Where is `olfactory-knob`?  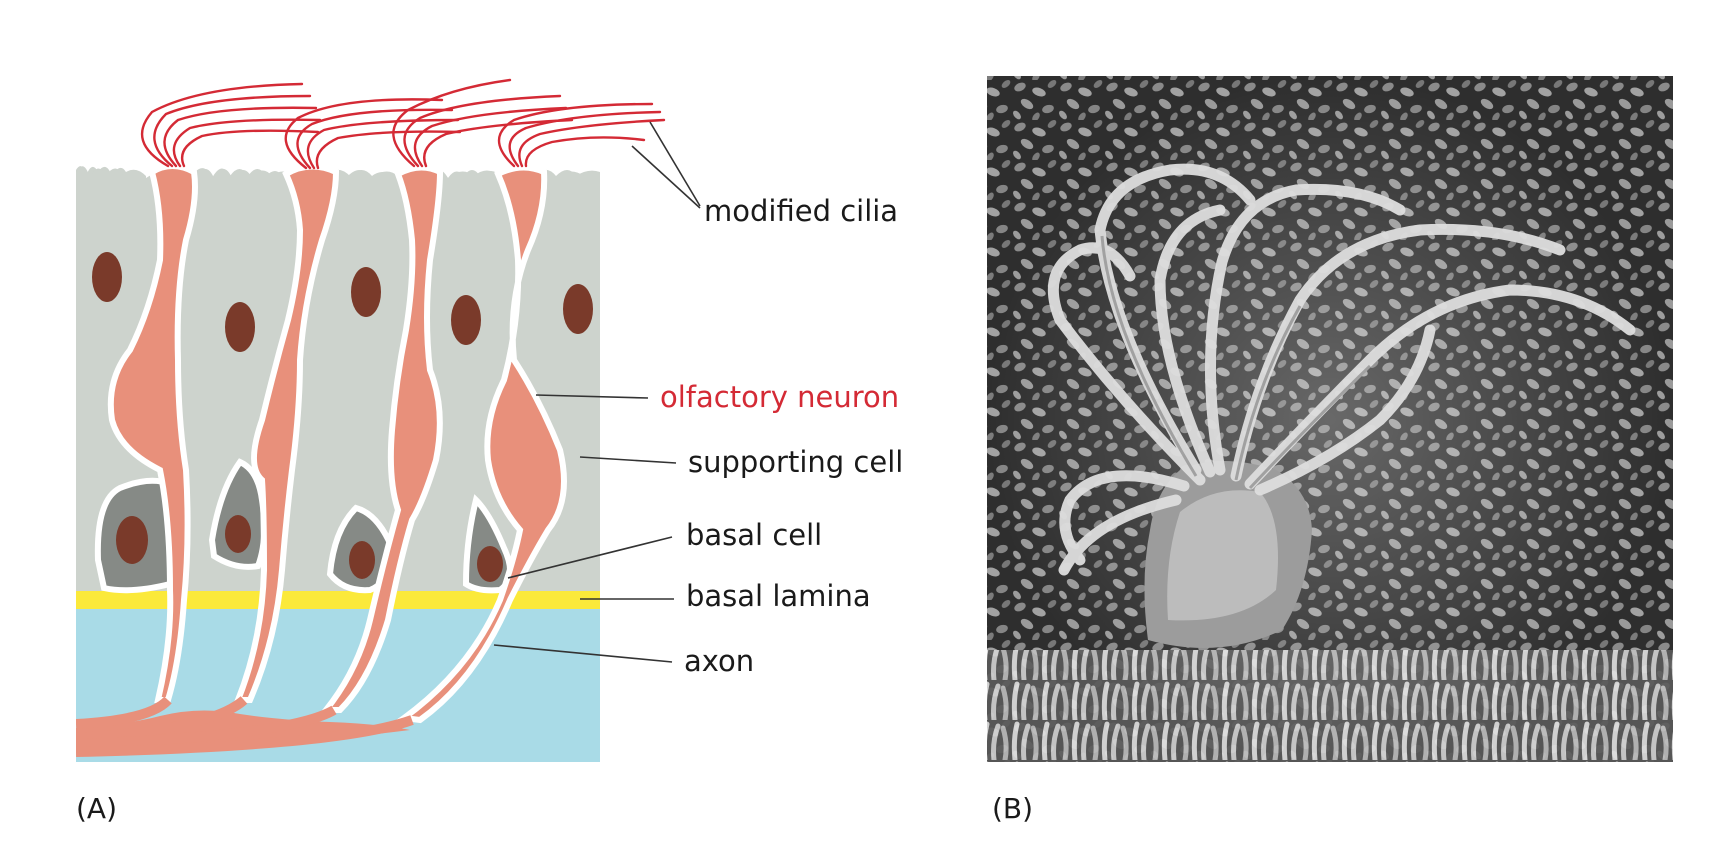 olfactory-knob is located at coordinates (1228, 554).